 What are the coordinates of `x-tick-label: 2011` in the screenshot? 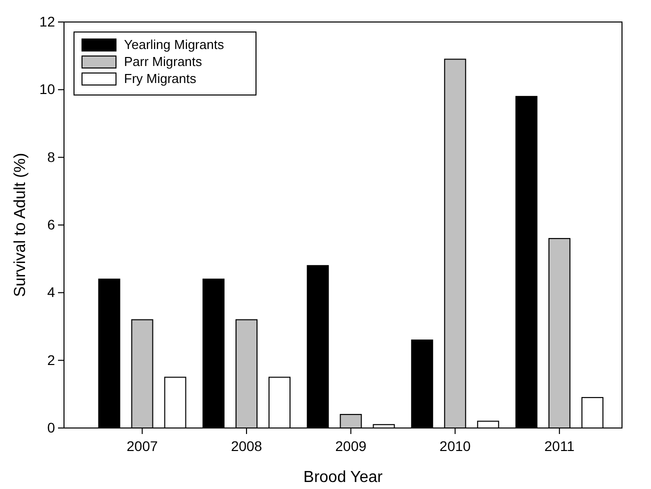 It's located at (559, 446).